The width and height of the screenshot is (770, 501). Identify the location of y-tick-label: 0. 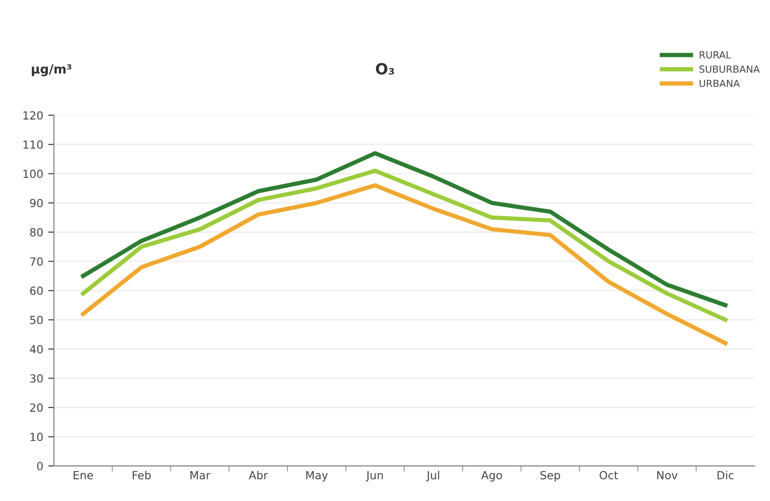
(40, 466).